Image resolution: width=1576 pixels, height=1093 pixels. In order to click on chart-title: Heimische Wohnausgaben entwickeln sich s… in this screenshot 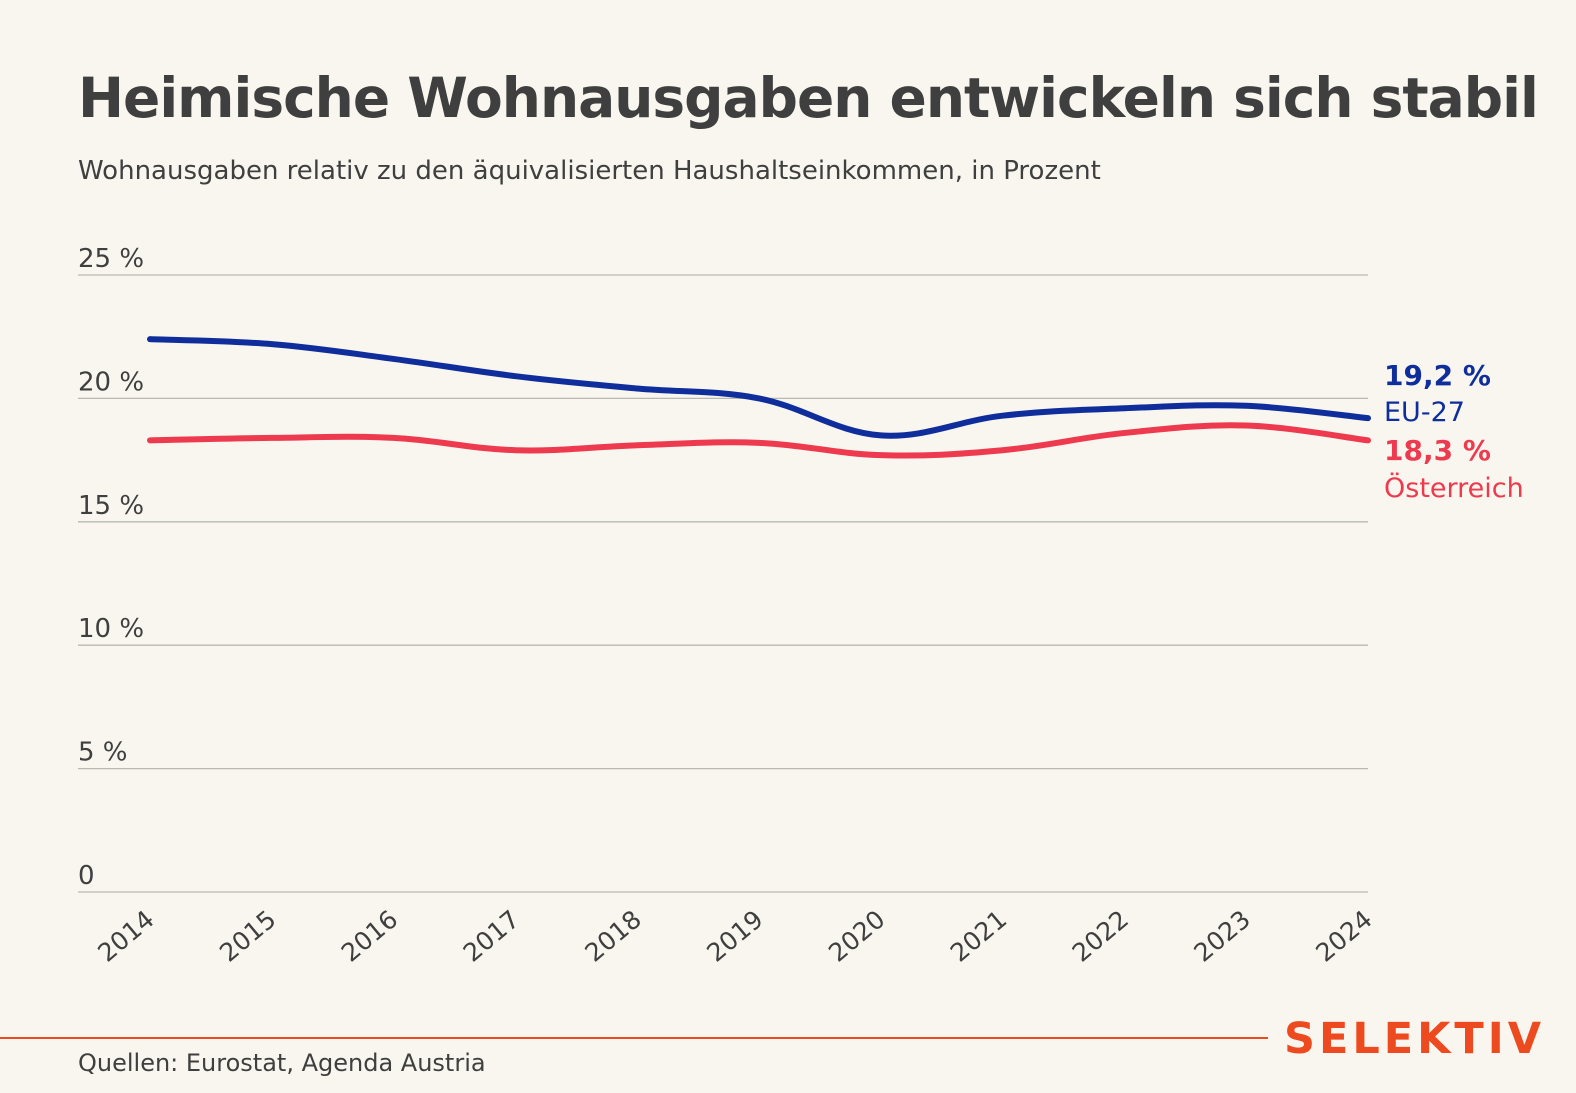, I will do `click(808, 98)`.